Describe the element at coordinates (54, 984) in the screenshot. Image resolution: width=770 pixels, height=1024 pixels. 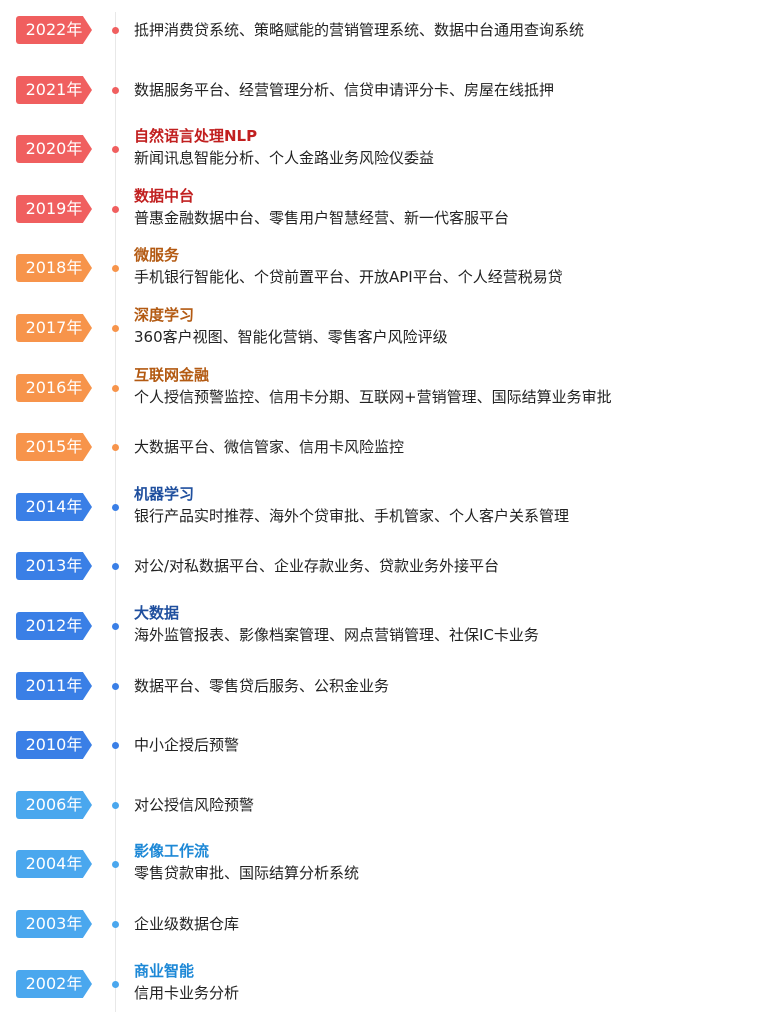
I see `year-badge: 2002年` at that location.